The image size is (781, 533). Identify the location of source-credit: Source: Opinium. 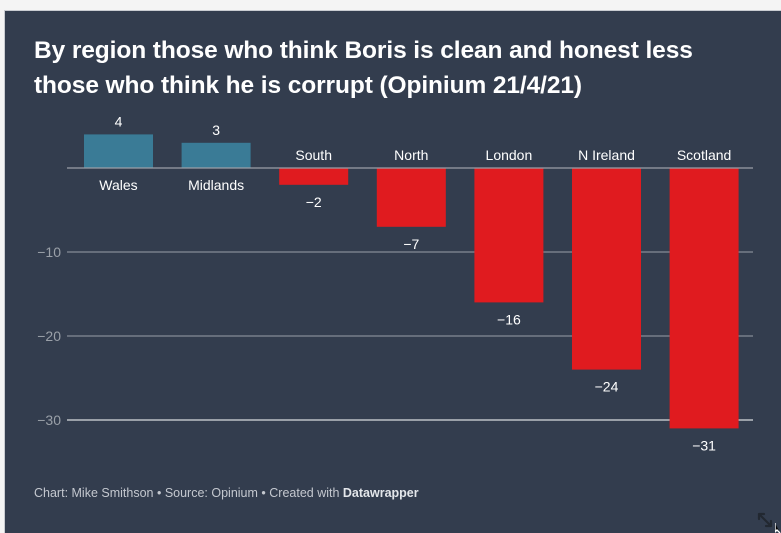
(211, 493).